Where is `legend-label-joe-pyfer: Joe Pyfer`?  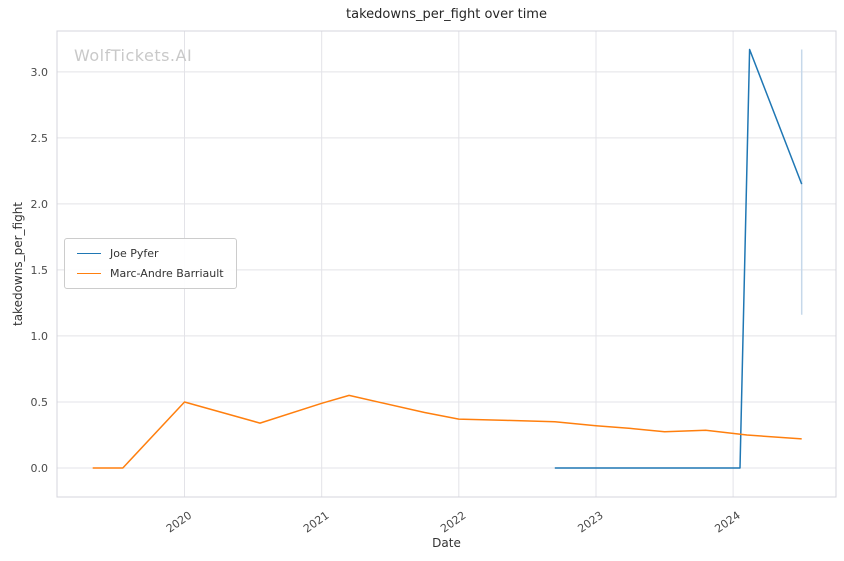 legend-label-joe-pyfer: Joe Pyfer is located at coordinates (134, 253).